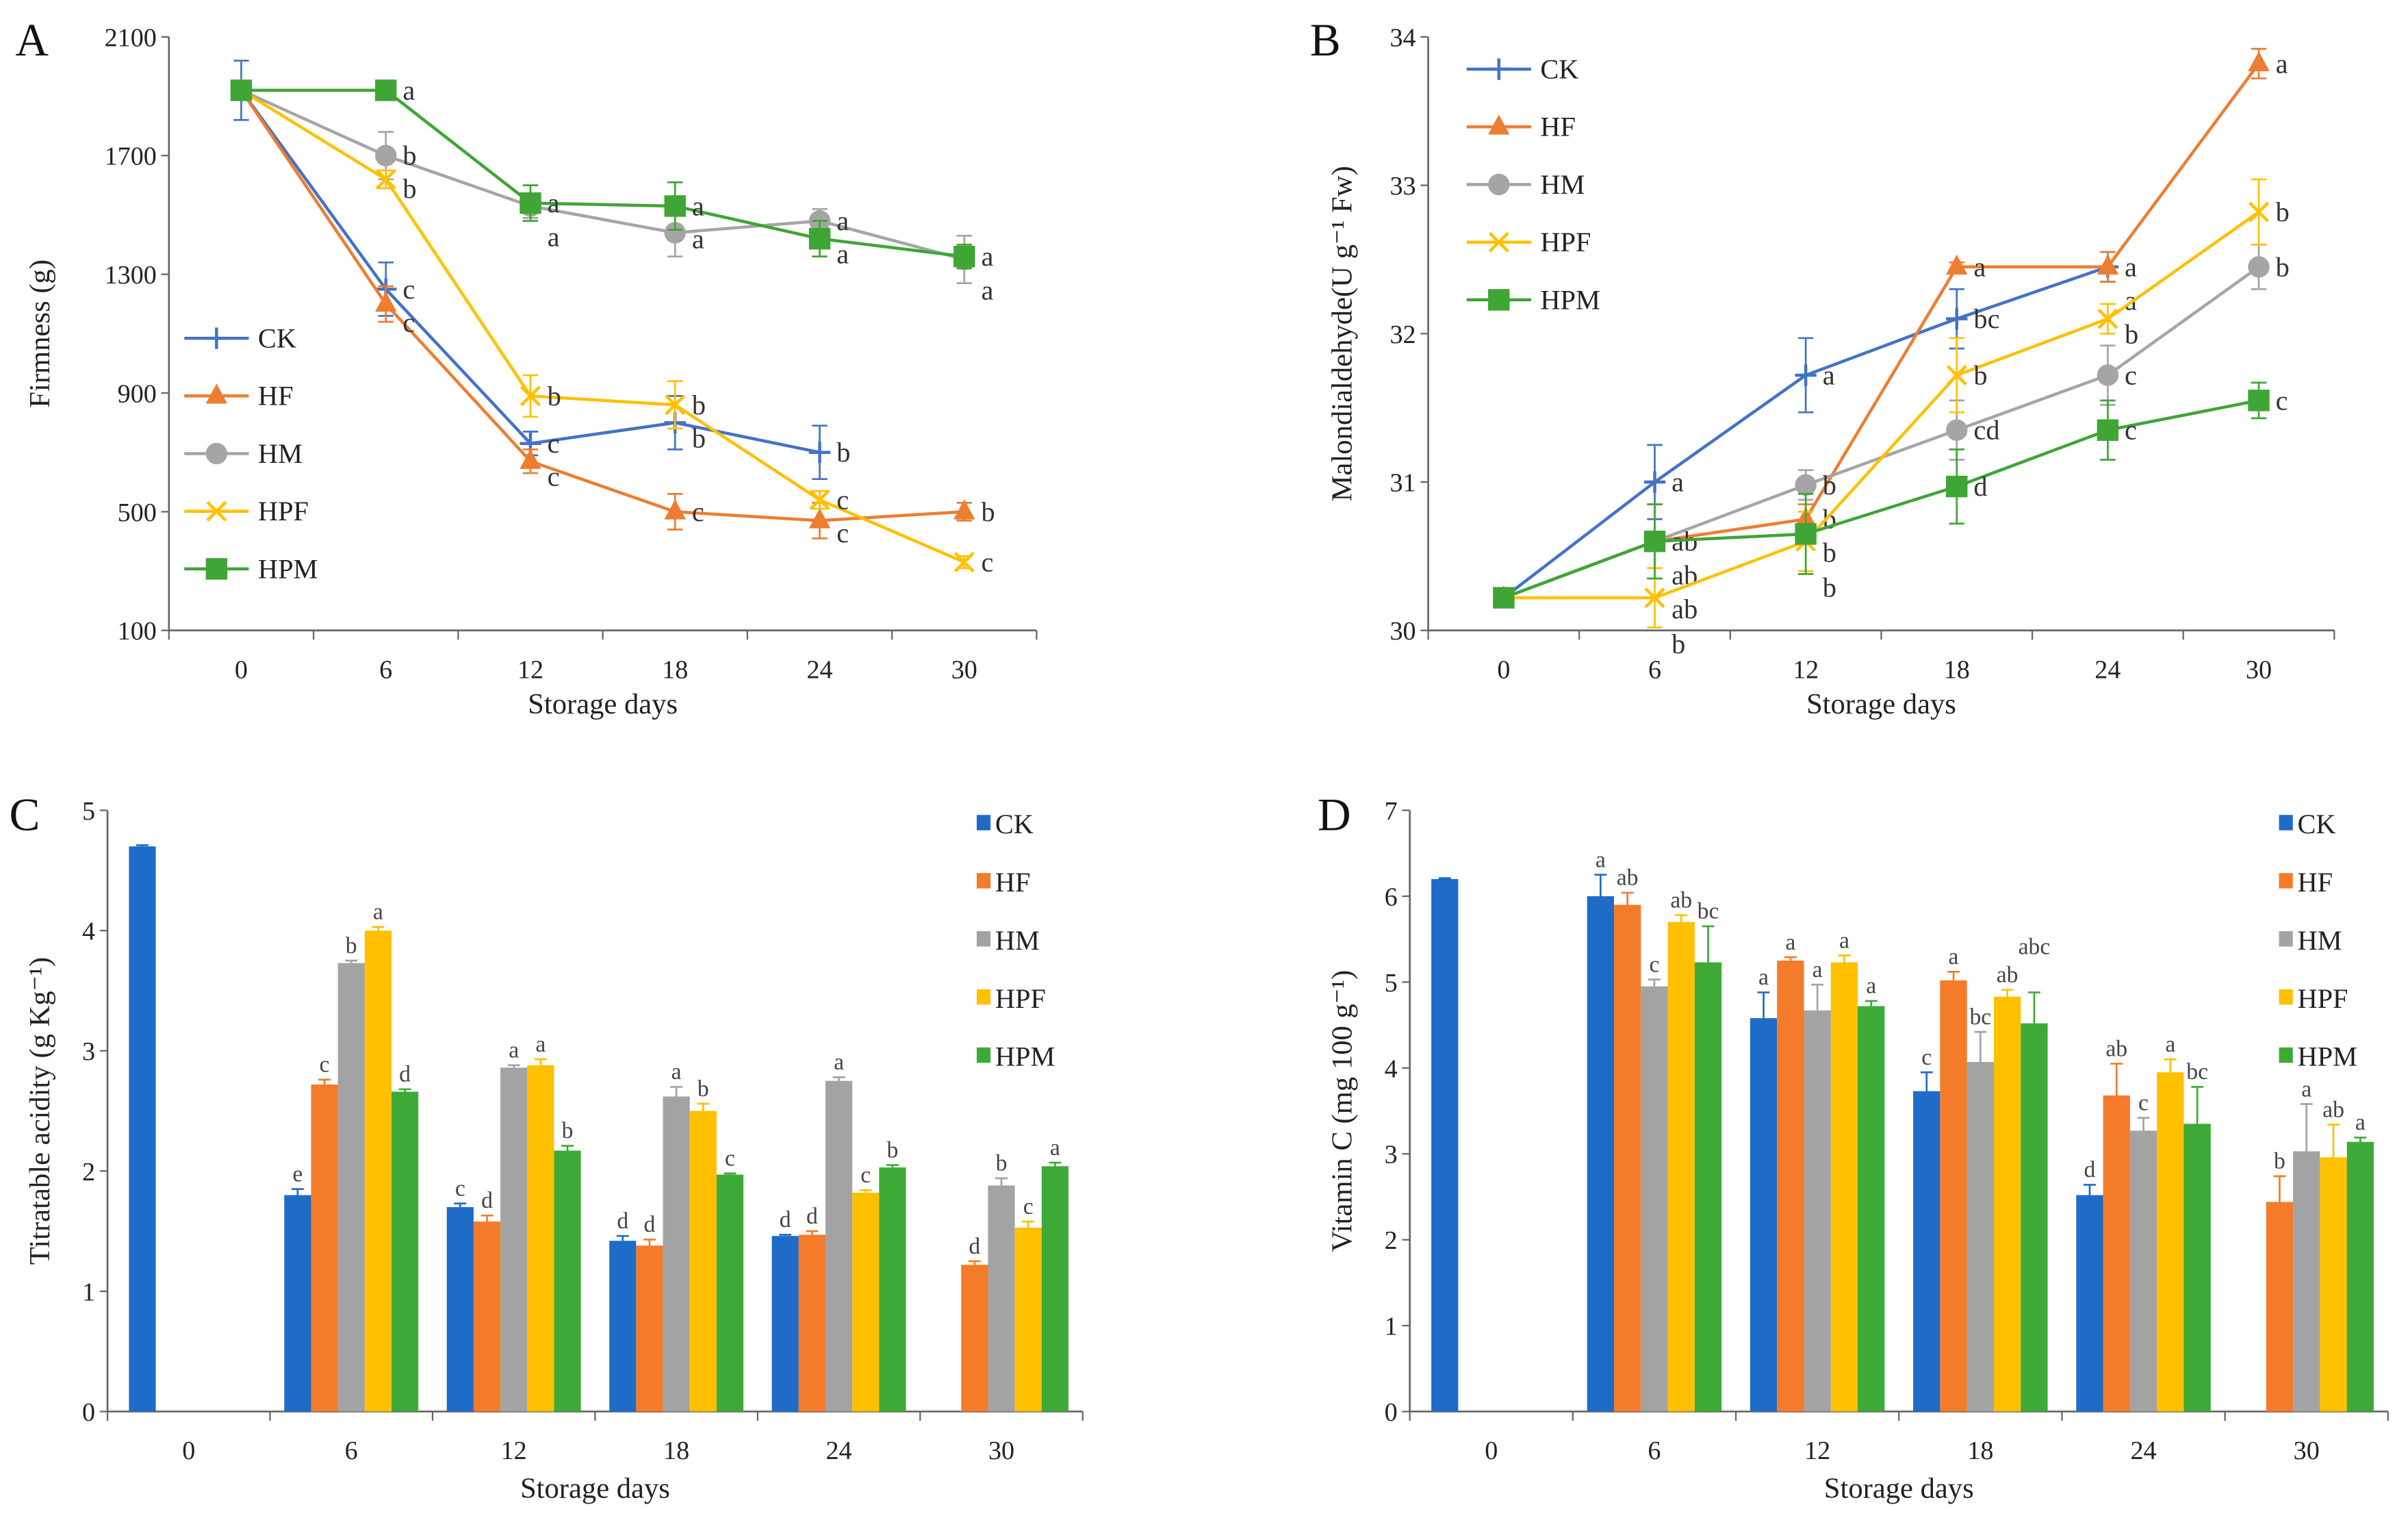 The height and width of the screenshot is (1533, 2408). I want to click on x-tick-label: 24, so click(2108, 670).